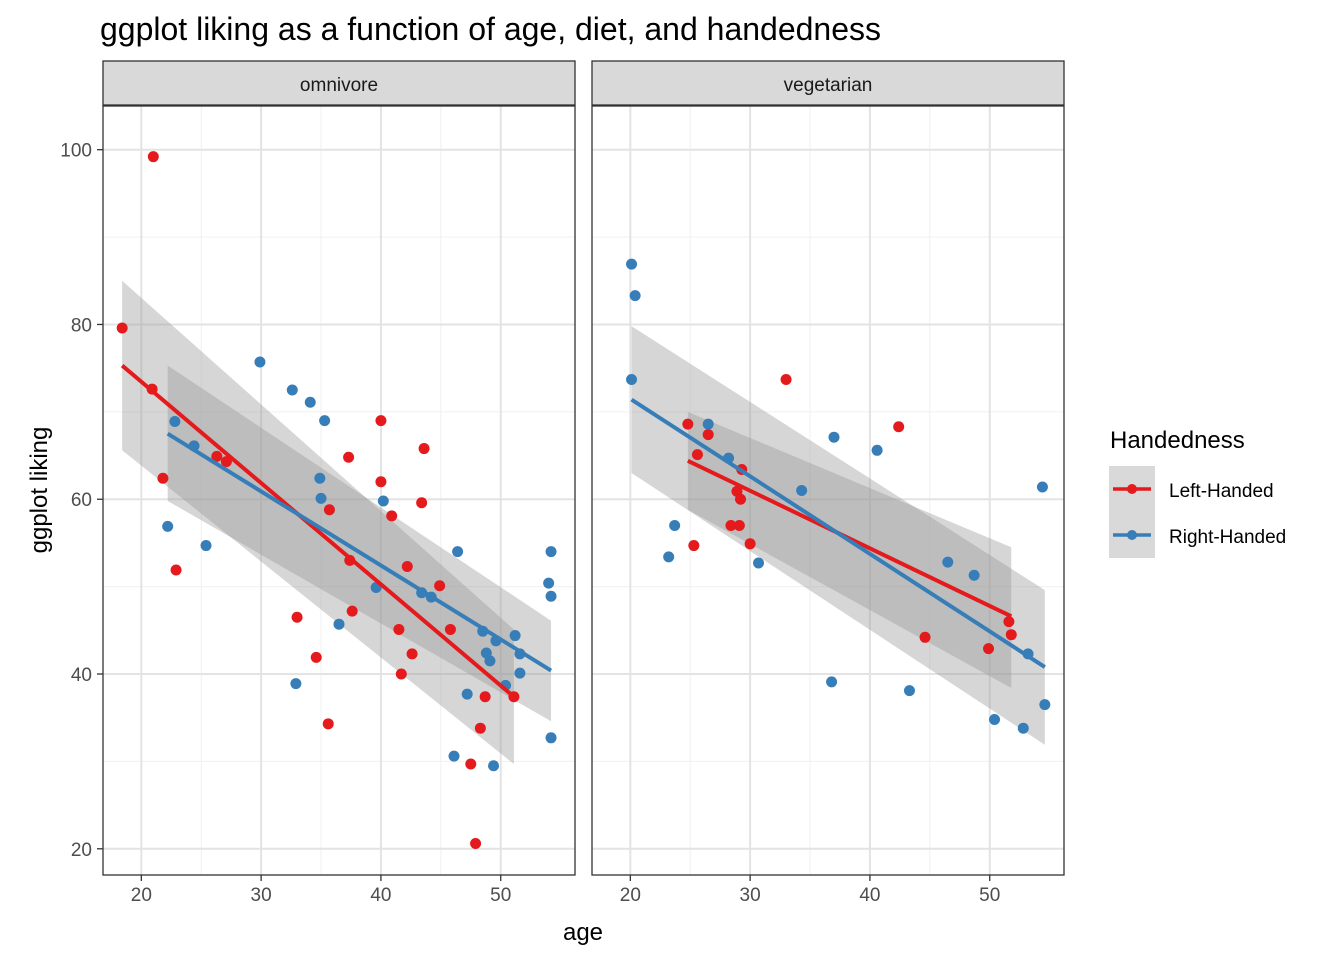 The width and height of the screenshot is (1344, 960). What do you see at coordinates (989, 895) in the screenshot?
I see `x-tick-label: 50` at bounding box center [989, 895].